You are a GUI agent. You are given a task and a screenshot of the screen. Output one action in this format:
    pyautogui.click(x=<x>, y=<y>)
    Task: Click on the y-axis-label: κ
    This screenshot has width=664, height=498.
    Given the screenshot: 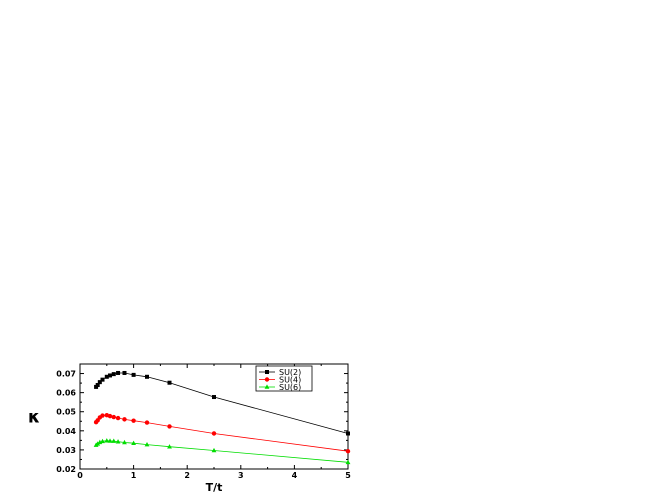 What is the action you would take?
    pyautogui.click(x=34, y=418)
    